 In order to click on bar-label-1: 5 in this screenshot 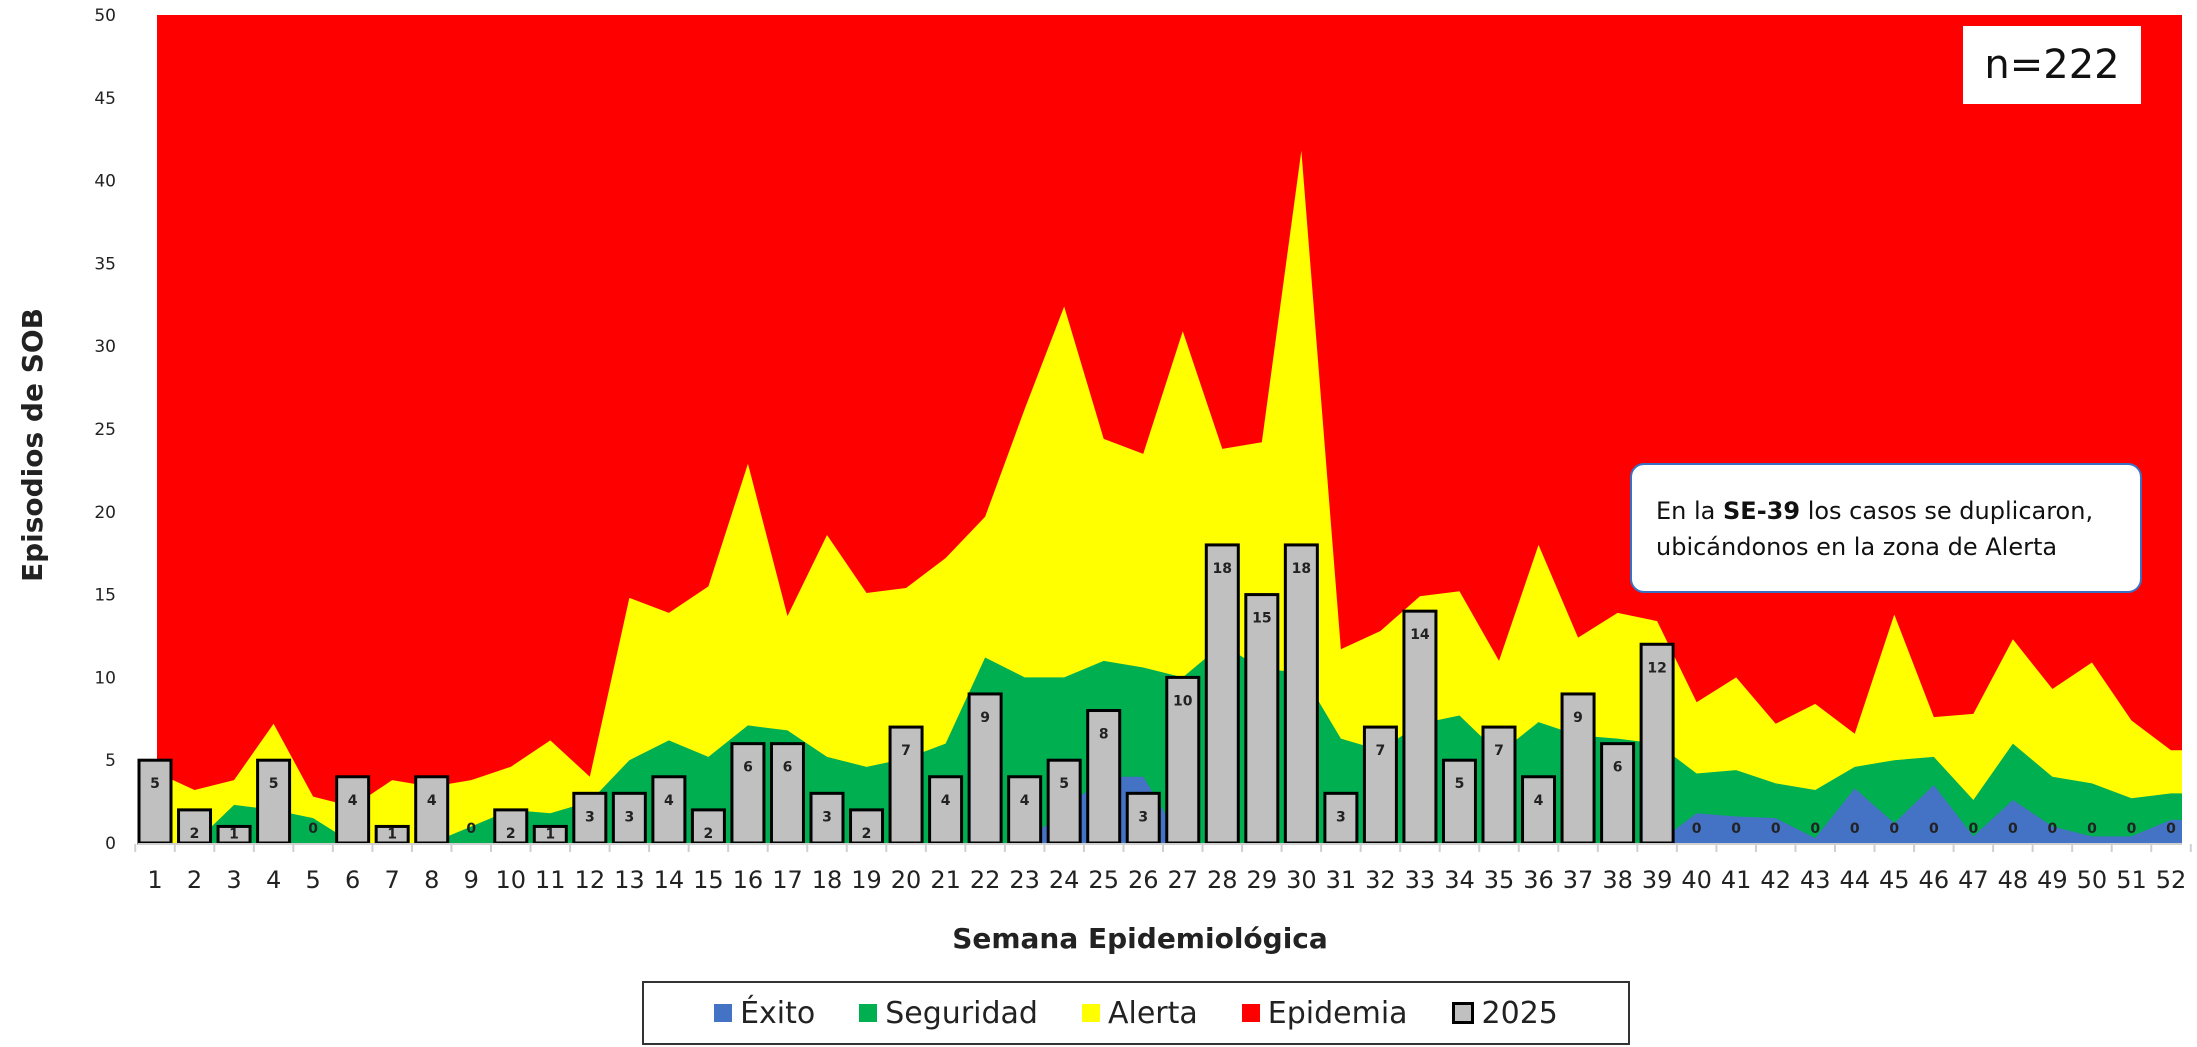, I will do `click(155, 784)`.